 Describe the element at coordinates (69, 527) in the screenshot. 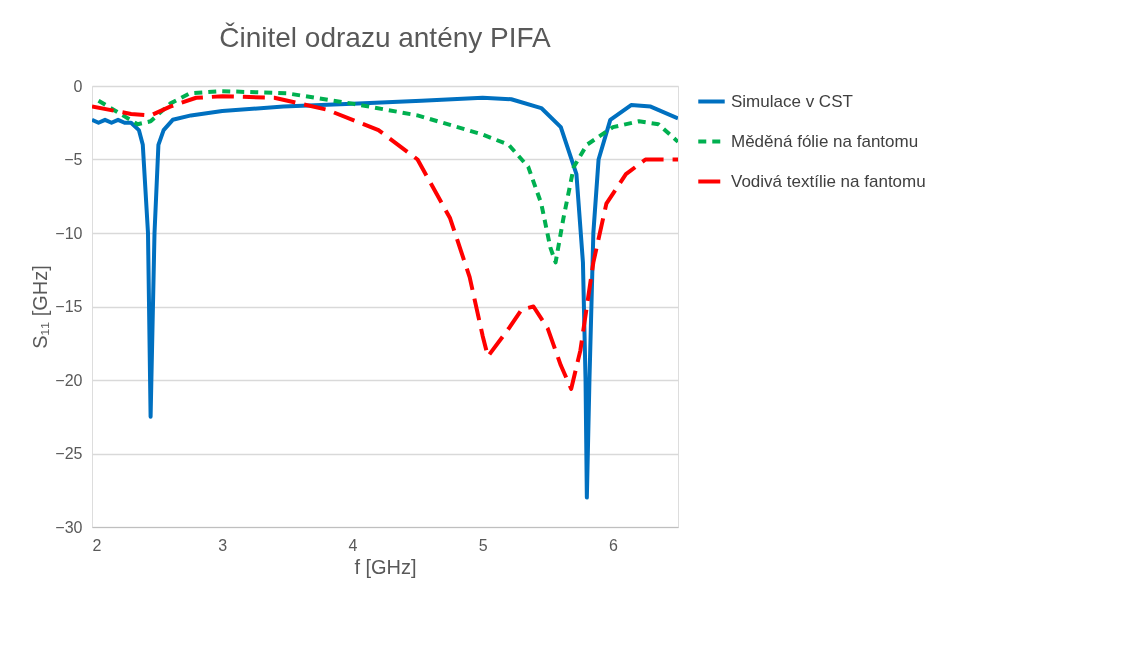

I see `y-tick-label: −30` at that location.